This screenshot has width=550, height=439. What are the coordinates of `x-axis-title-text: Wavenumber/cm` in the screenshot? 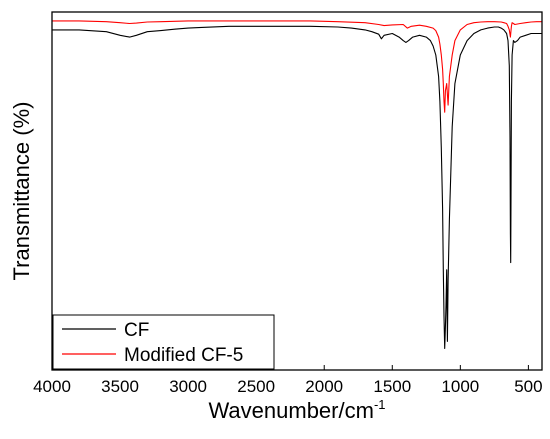 It's located at (290, 410).